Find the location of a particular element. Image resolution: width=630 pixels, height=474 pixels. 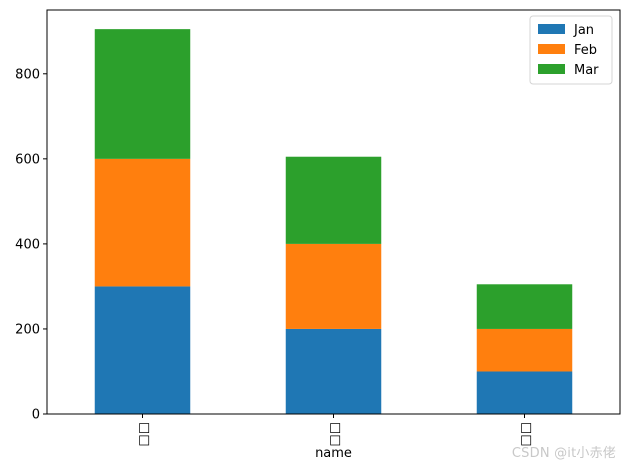

legend-swatch-feb is located at coordinates (551, 49).